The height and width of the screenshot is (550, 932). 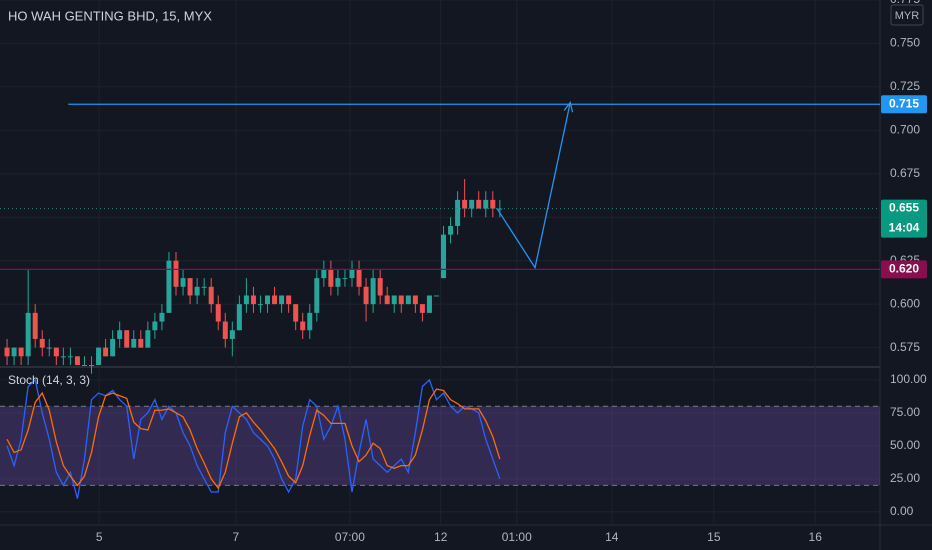 I want to click on projection, so click(x=533, y=186).